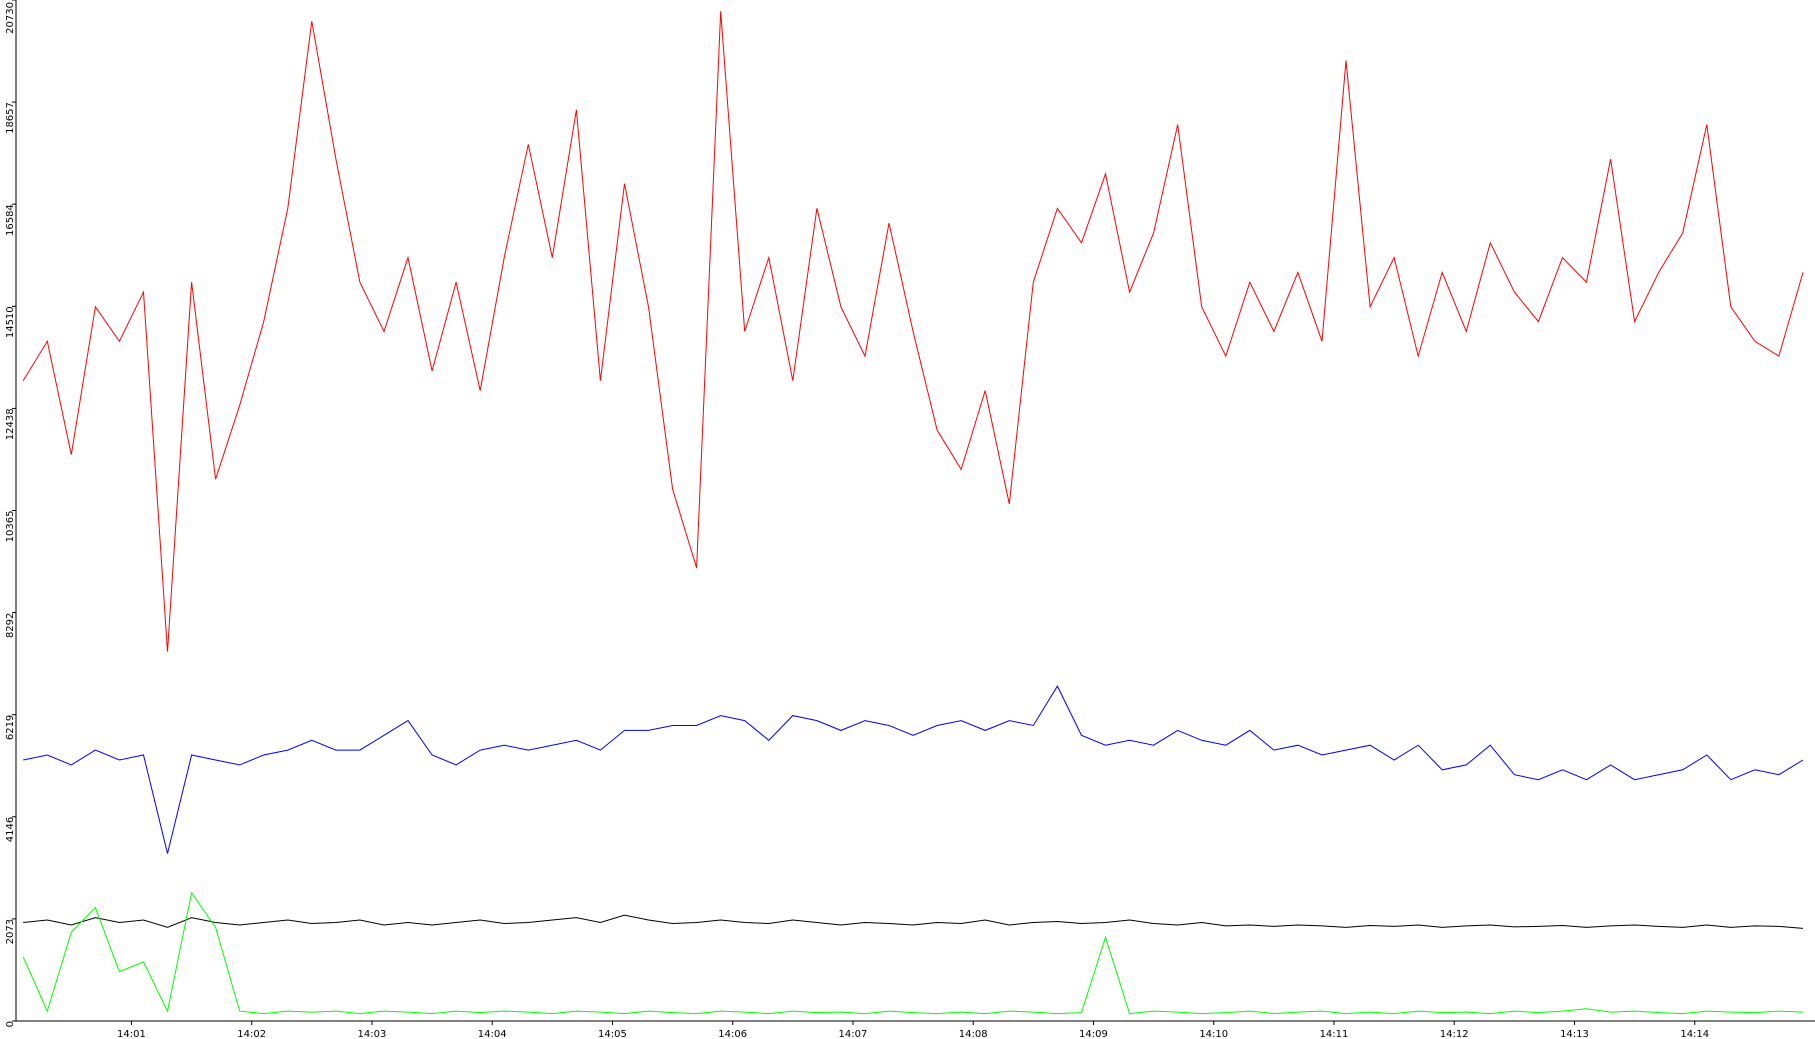 The width and height of the screenshot is (1815, 1039). What do you see at coordinates (251, 1034) in the screenshot?
I see `x-tick-label: 14:02` at bounding box center [251, 1034].